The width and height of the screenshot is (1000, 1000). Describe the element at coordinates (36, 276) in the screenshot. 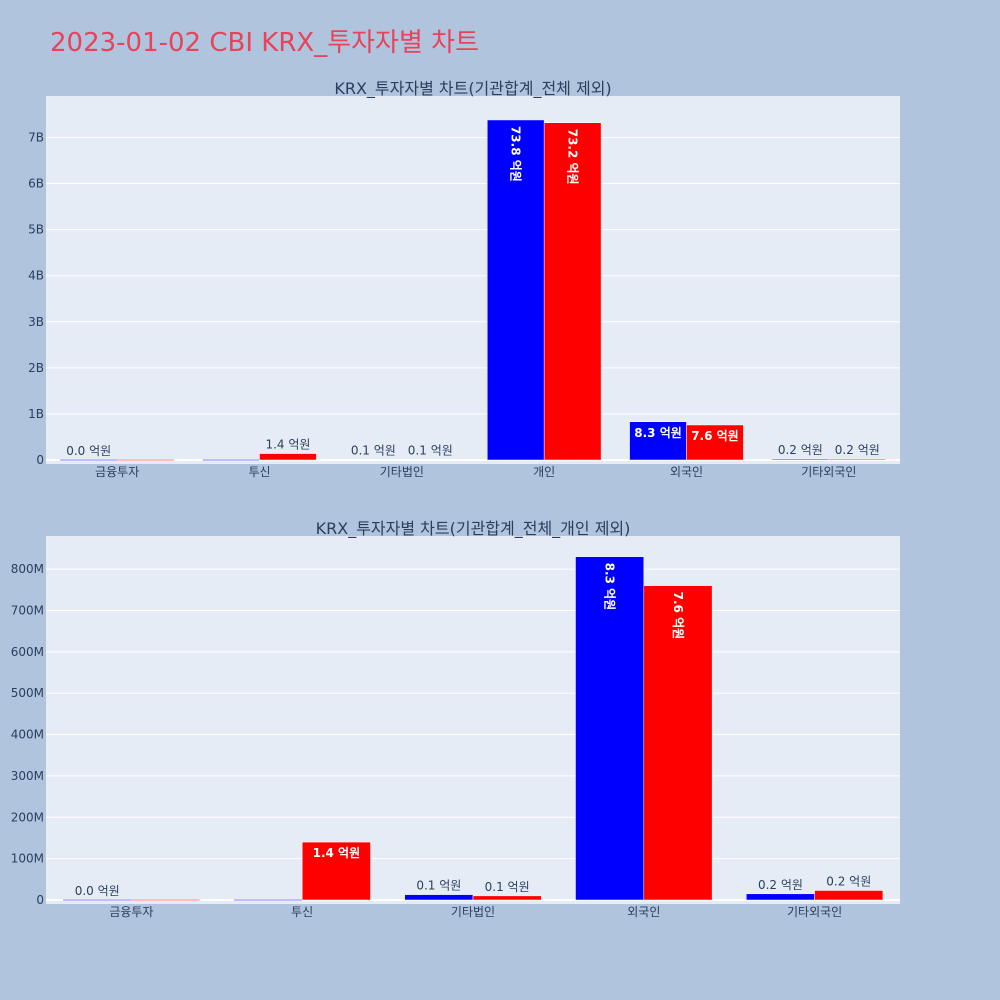

I see `y-tick-label: 4B` at that location.